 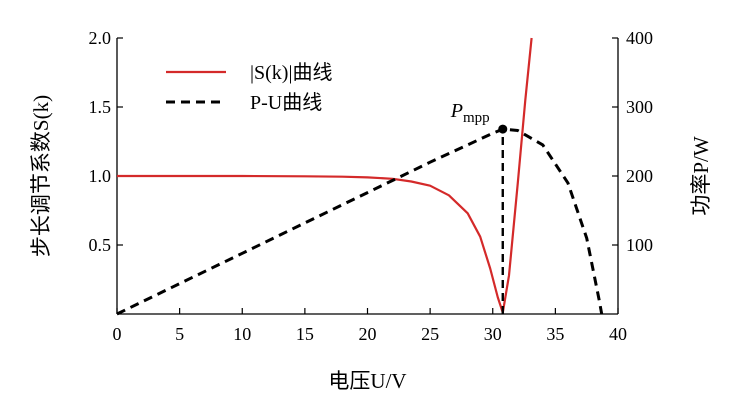 I want to click on right-y-tick-label: 300, so click(x=639, y=107).